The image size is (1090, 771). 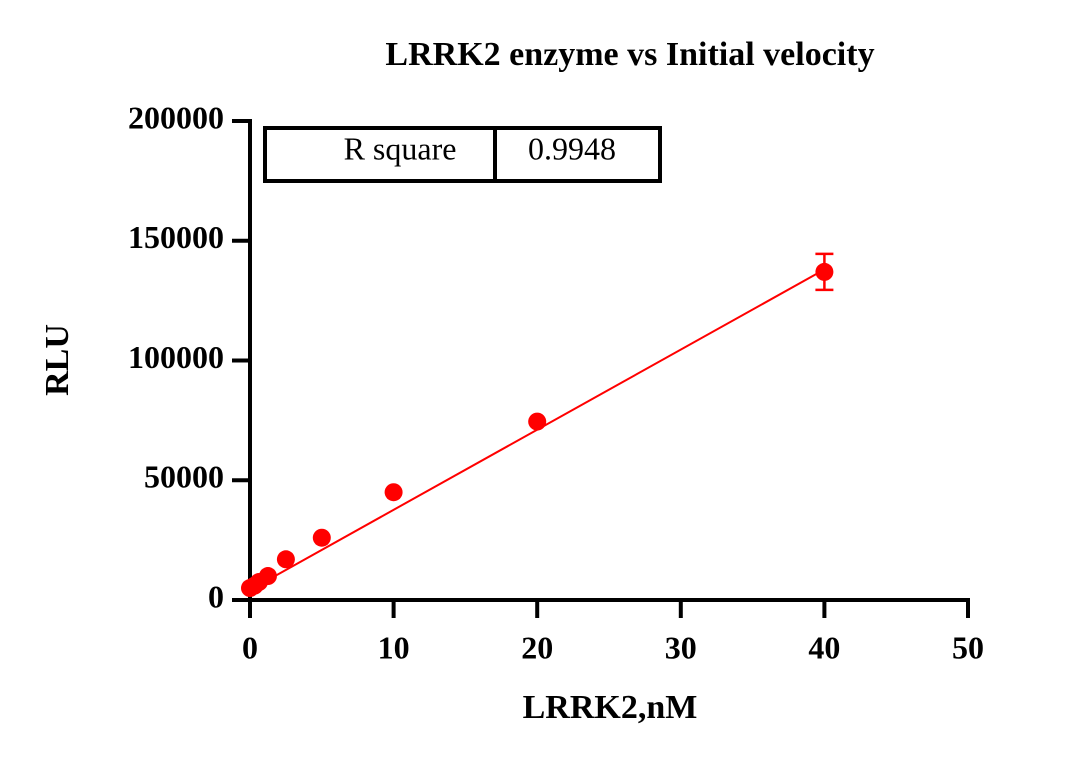 What do you see at coordinates (184, 477) in the screenshot?
I see `y-tick-label: 50000` at bounding box center [184, 477].